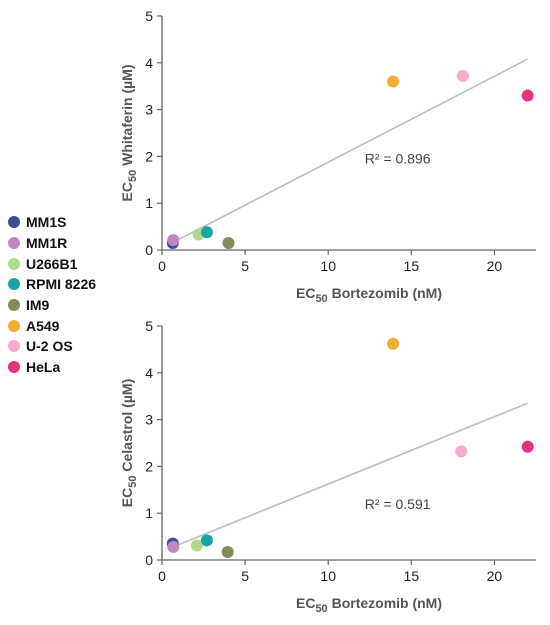 Image resolution: width=550 pixels, height=625 pixels. I want to click on r-squared-label: R² = 0.896, so click(398, 159).